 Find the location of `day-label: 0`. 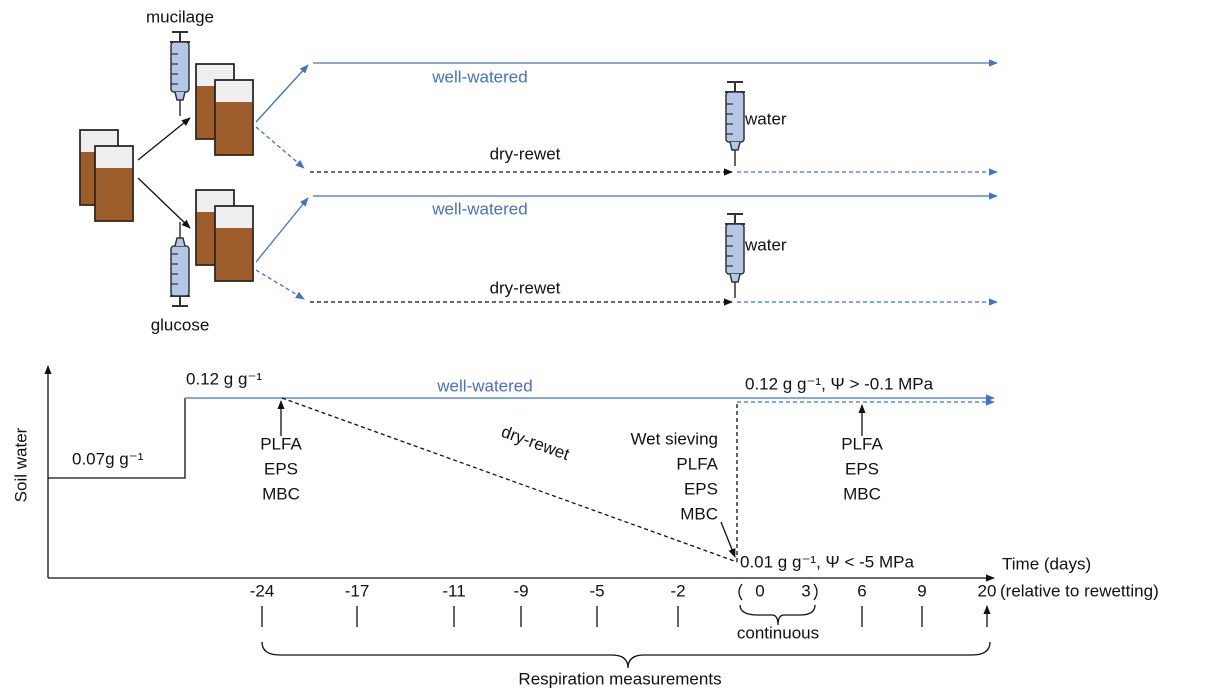

day-label: 0 is located at coordinates (759, 590).